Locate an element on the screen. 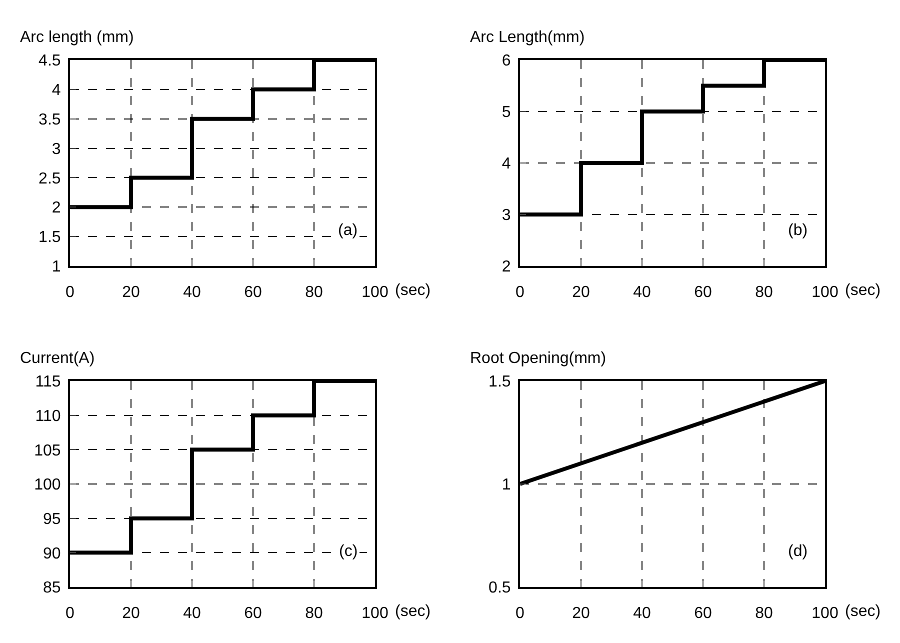 The image size is (900, 643). y-tick-label: 5 is located at coordinates (506, 113).